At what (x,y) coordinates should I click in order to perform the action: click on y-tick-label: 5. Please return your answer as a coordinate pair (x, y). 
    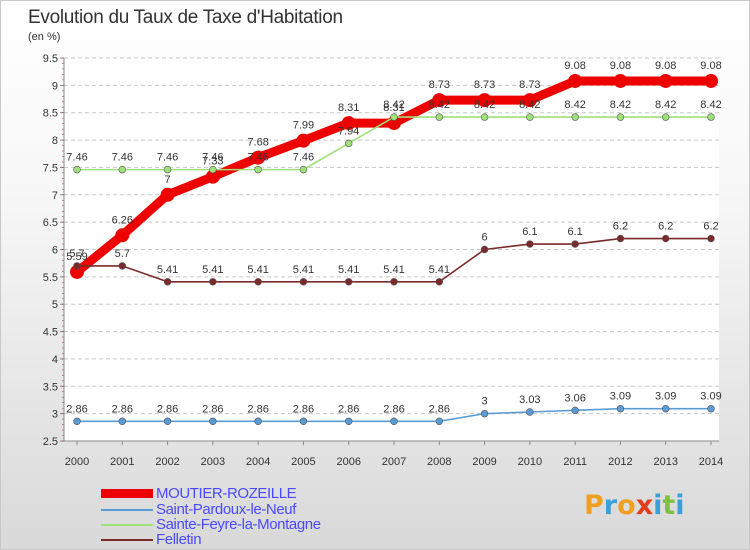
    Looking at the image, I should click on (55, 305).